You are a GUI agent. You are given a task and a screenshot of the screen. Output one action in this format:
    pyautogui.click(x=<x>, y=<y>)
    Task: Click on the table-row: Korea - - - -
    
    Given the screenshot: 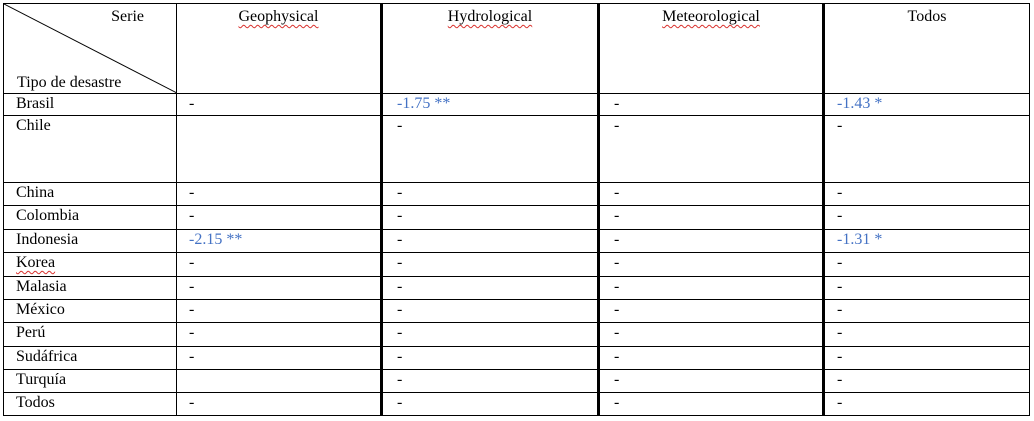 What is the action you would take?
    pyautogui.click(x=516, y=264)
    